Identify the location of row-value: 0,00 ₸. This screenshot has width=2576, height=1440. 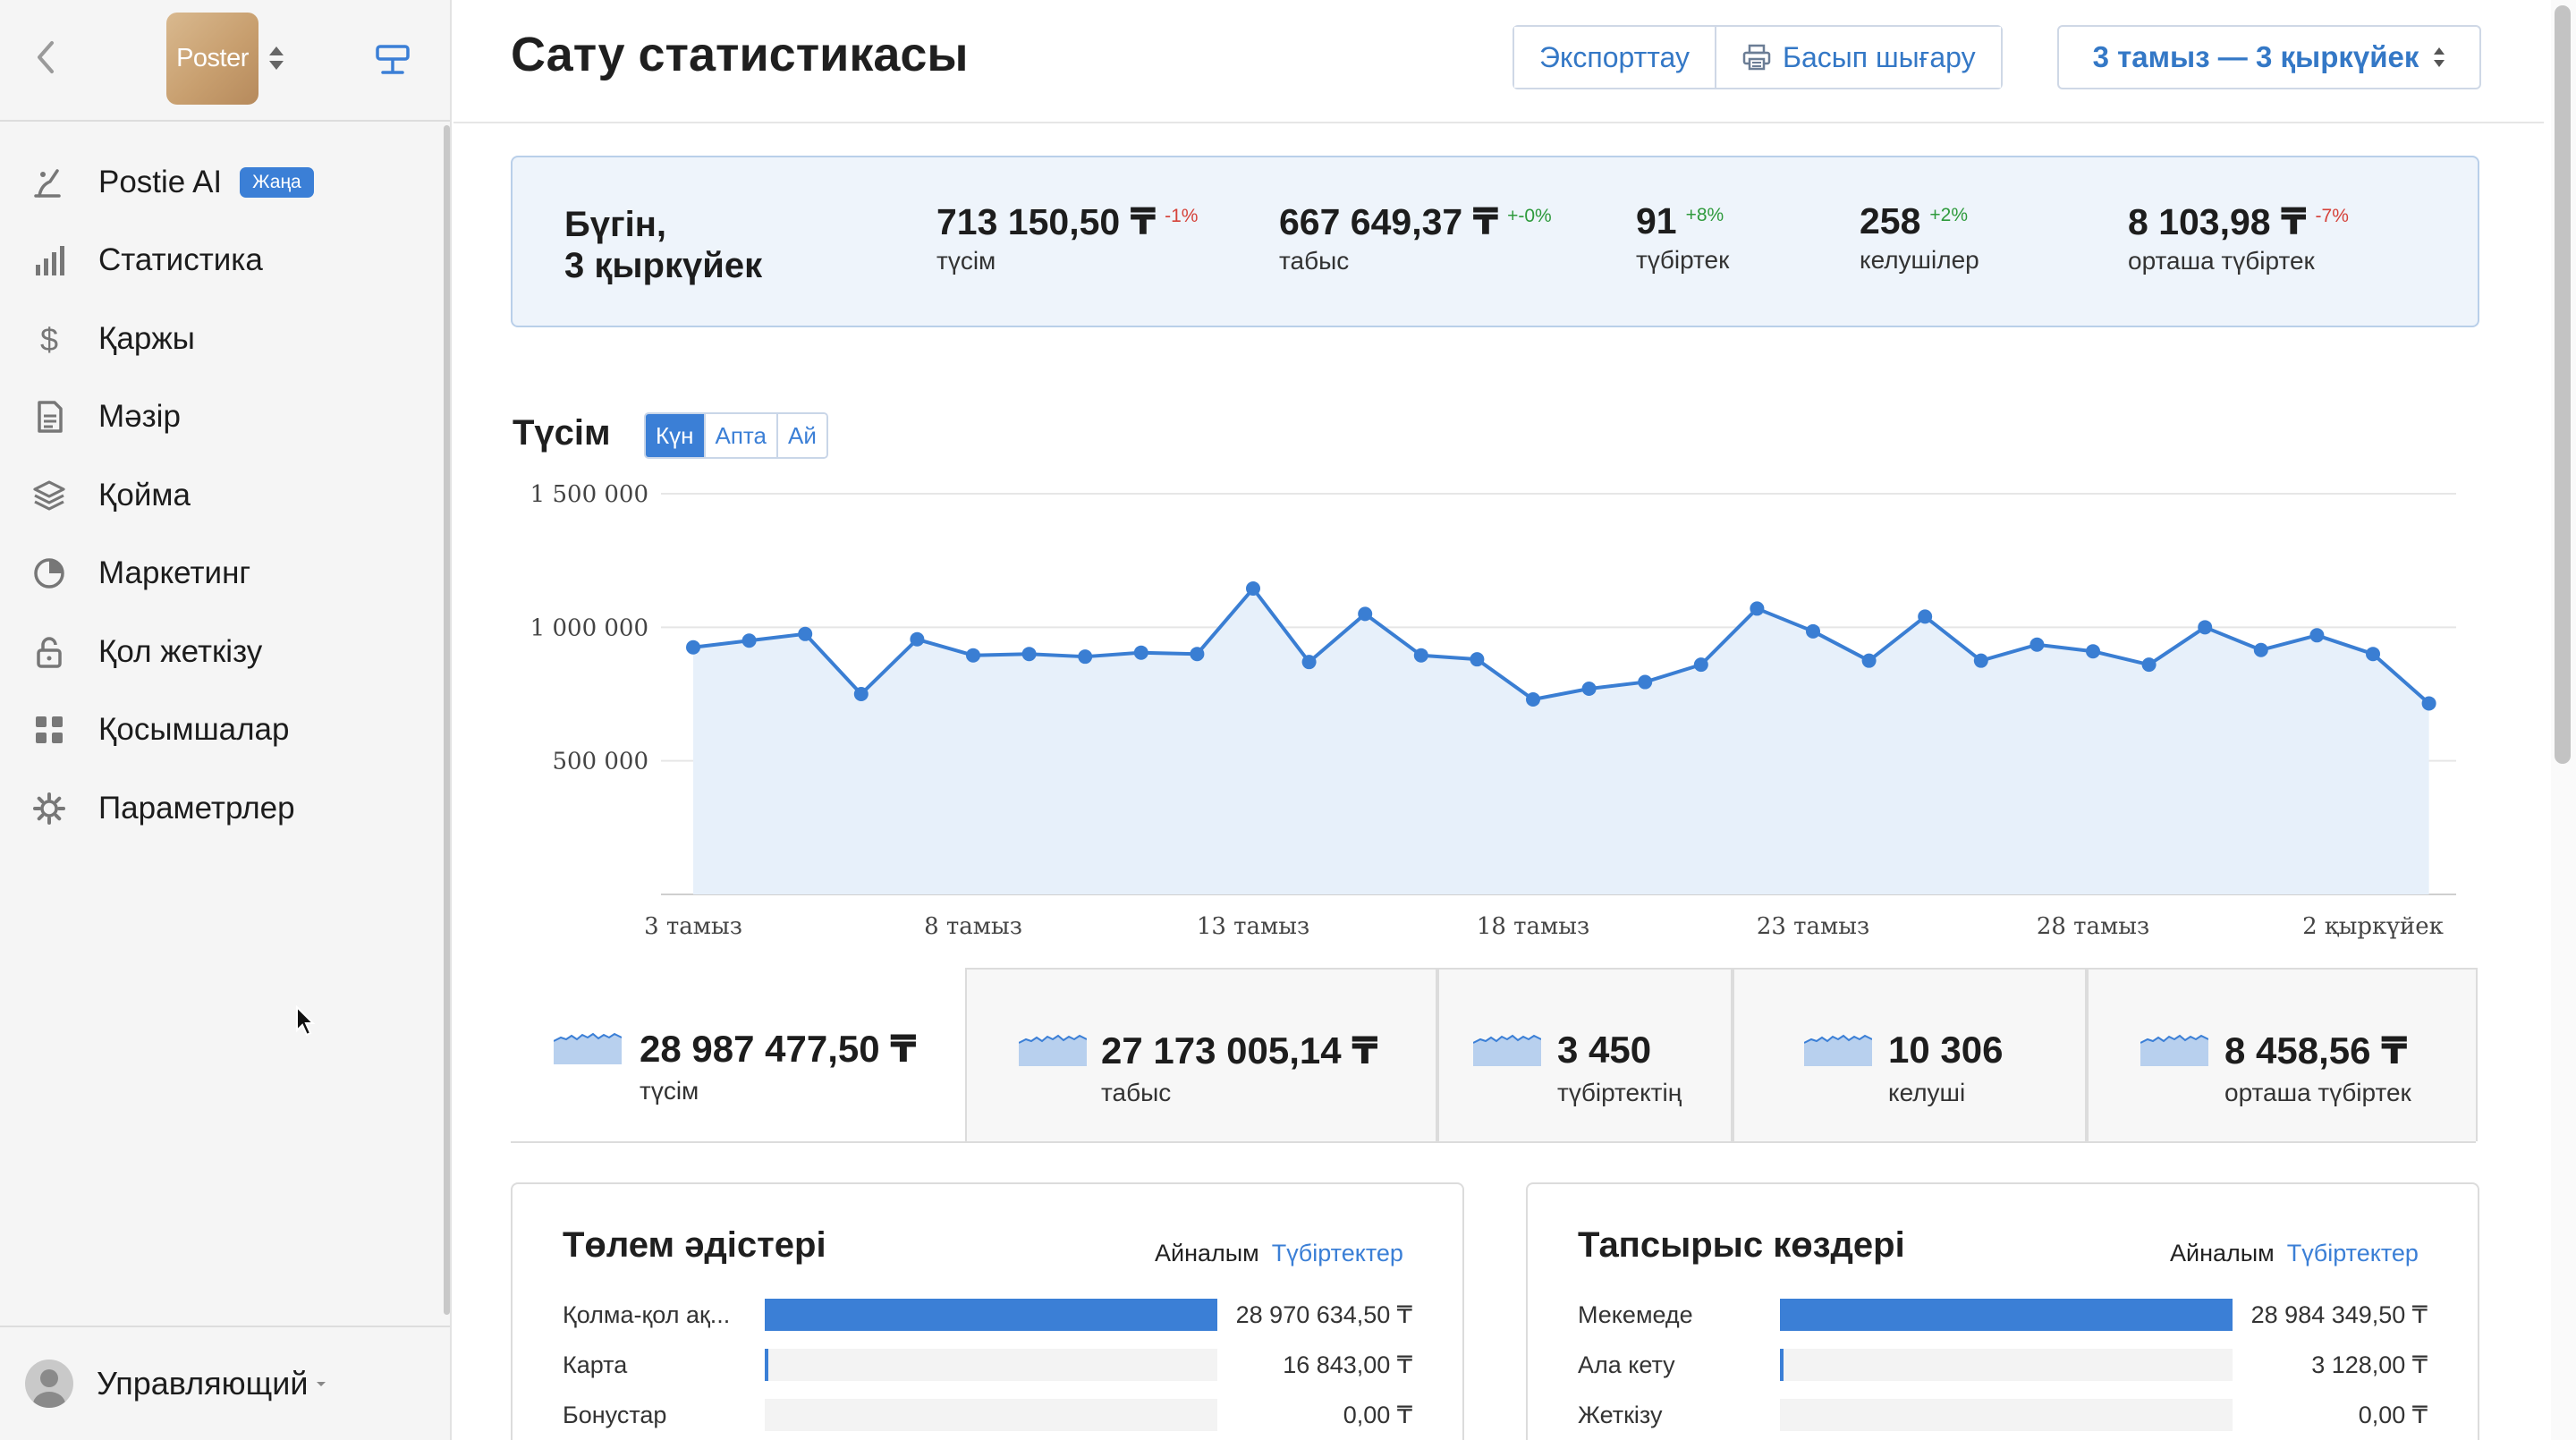
(2393, 1414).